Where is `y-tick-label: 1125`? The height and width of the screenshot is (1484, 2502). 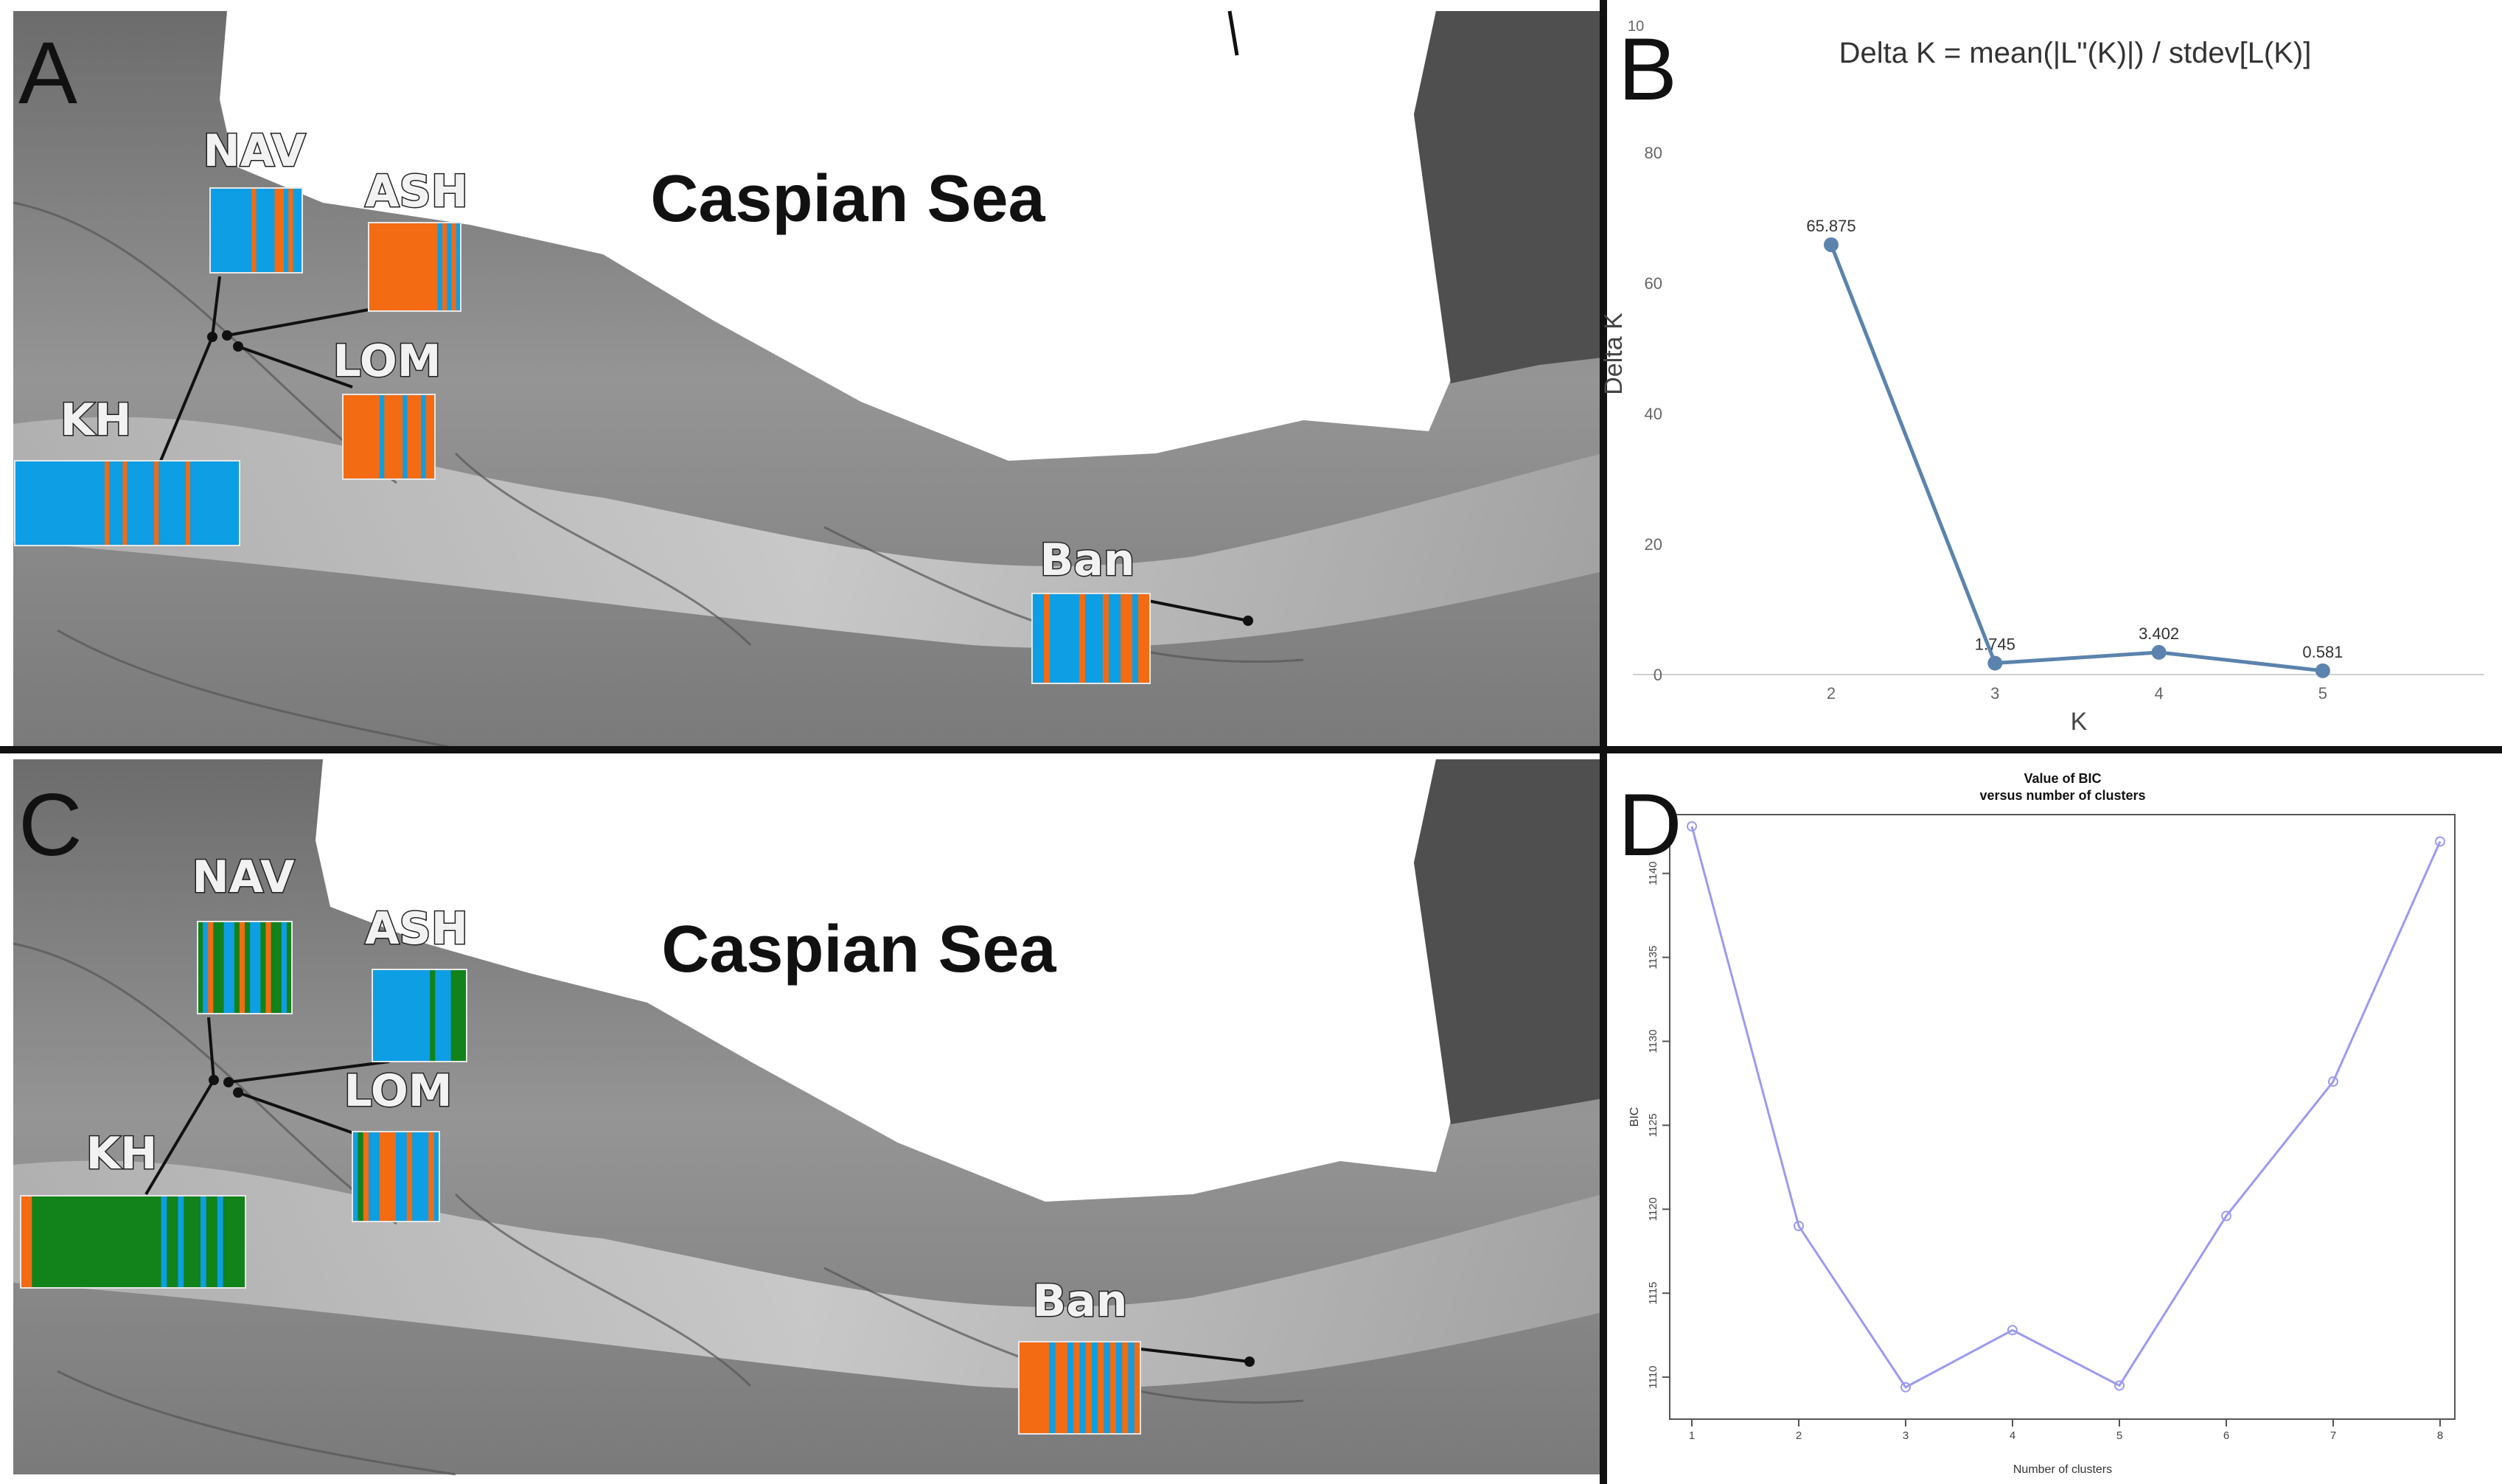
y-tick-label: 1125 is located at coordinates (1653, 1125).